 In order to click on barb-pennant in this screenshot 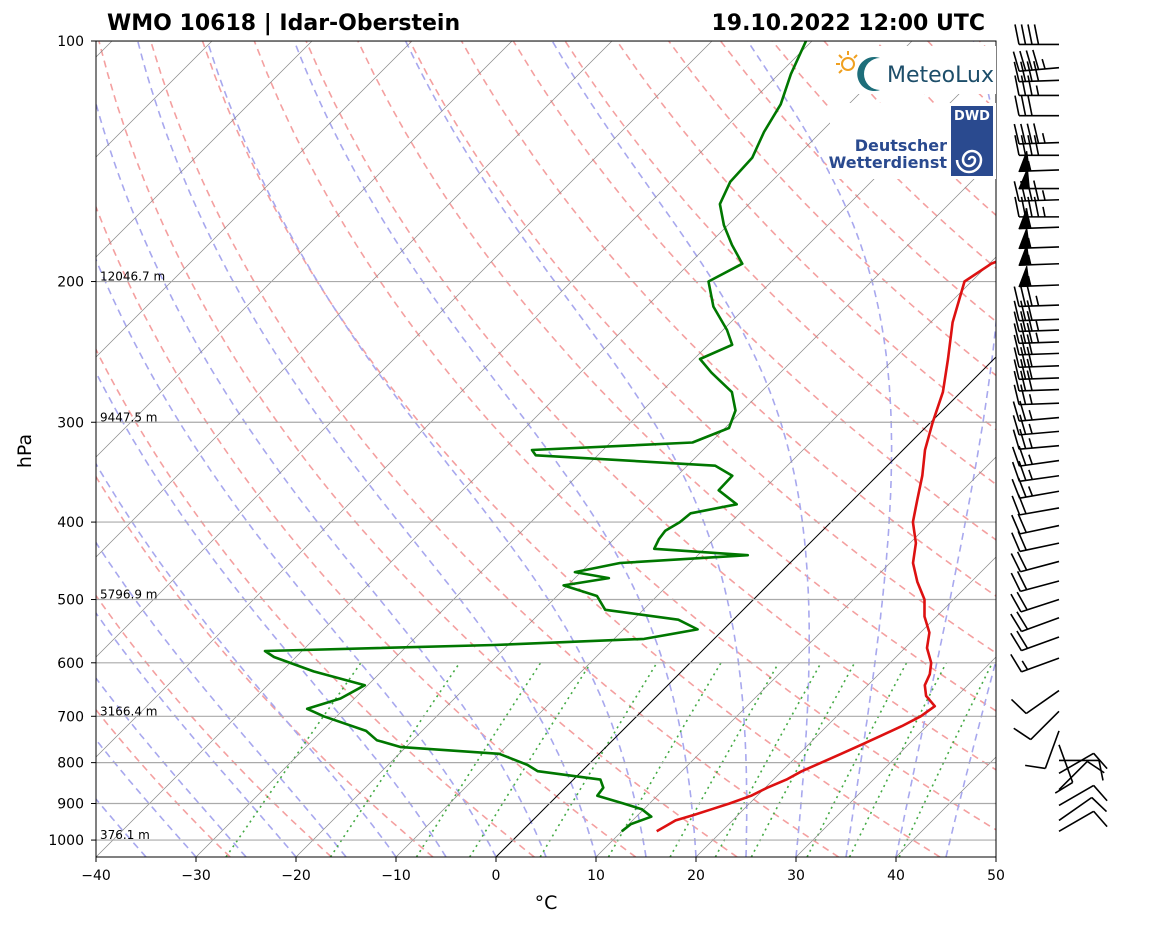, I will do `click(1024, 276)`.